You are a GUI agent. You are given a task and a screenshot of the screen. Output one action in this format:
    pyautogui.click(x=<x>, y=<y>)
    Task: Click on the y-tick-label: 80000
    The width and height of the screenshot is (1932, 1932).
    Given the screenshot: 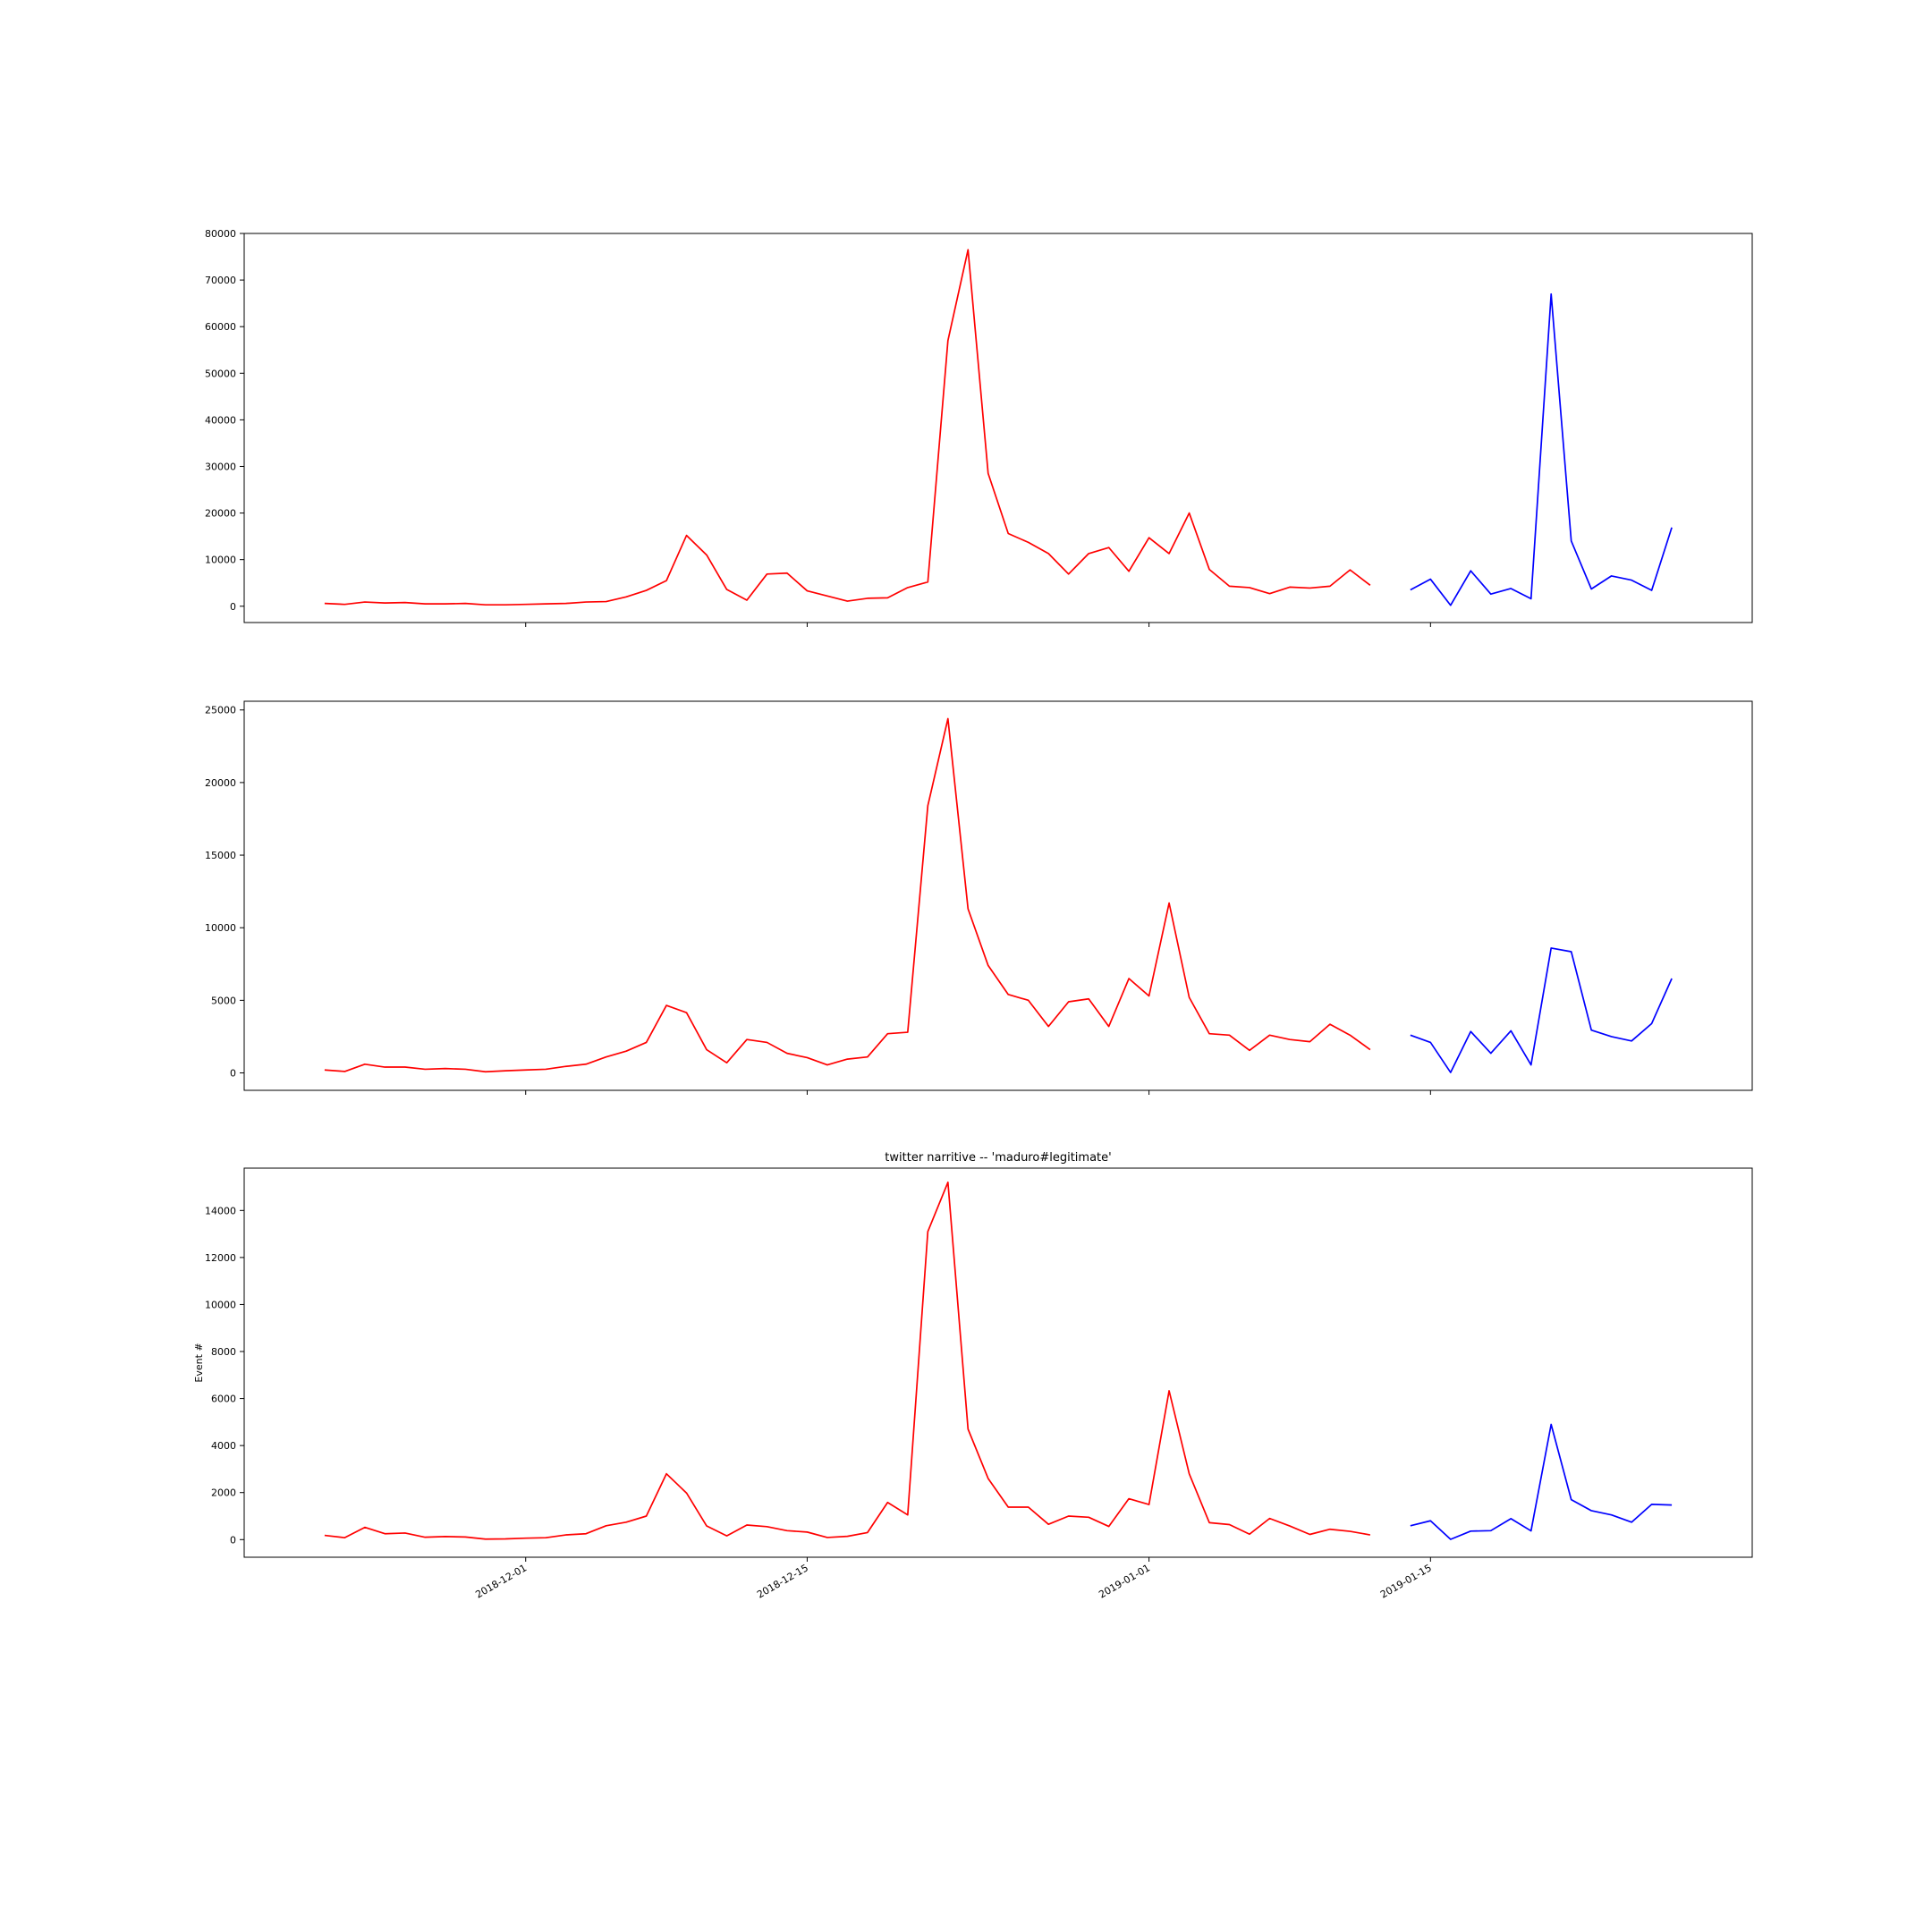 What is the action you would take?
    pyautogui.click(x=220, y=234)
    